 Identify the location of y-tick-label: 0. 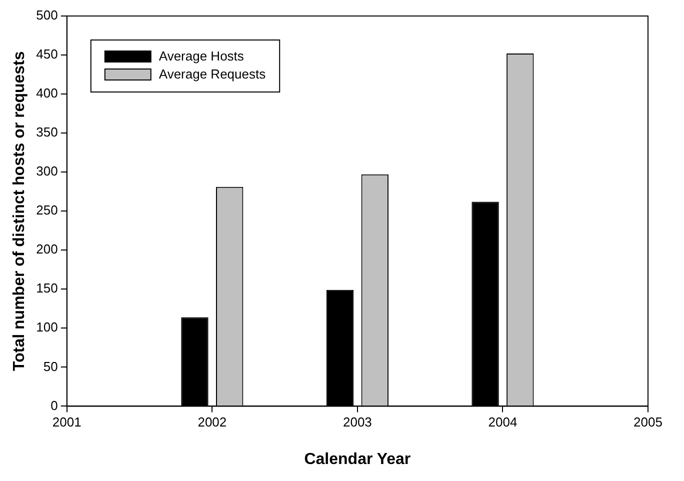
(54, 405).